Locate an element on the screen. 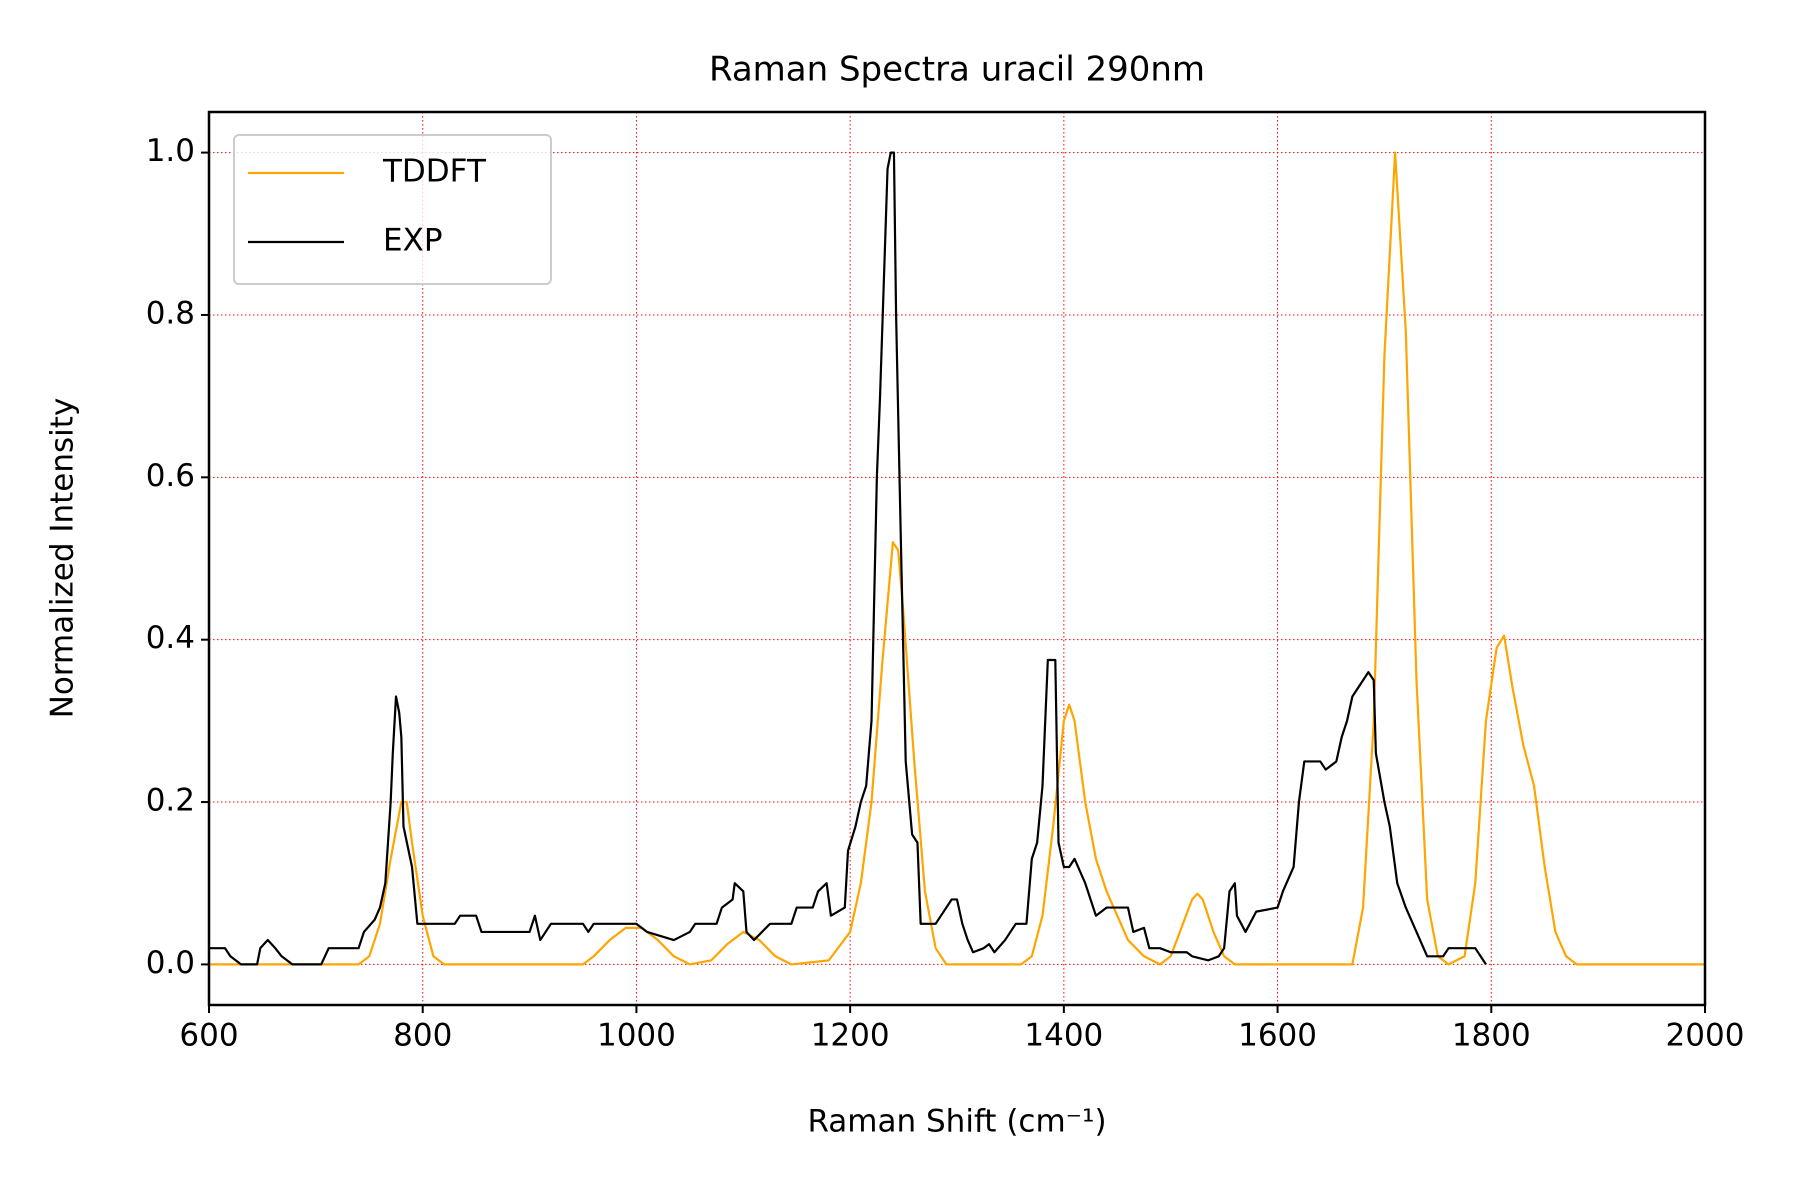 This screenshot has height=1200, width=1800. x-tick-label: 1800 is located at coordinates (1491, 1036).